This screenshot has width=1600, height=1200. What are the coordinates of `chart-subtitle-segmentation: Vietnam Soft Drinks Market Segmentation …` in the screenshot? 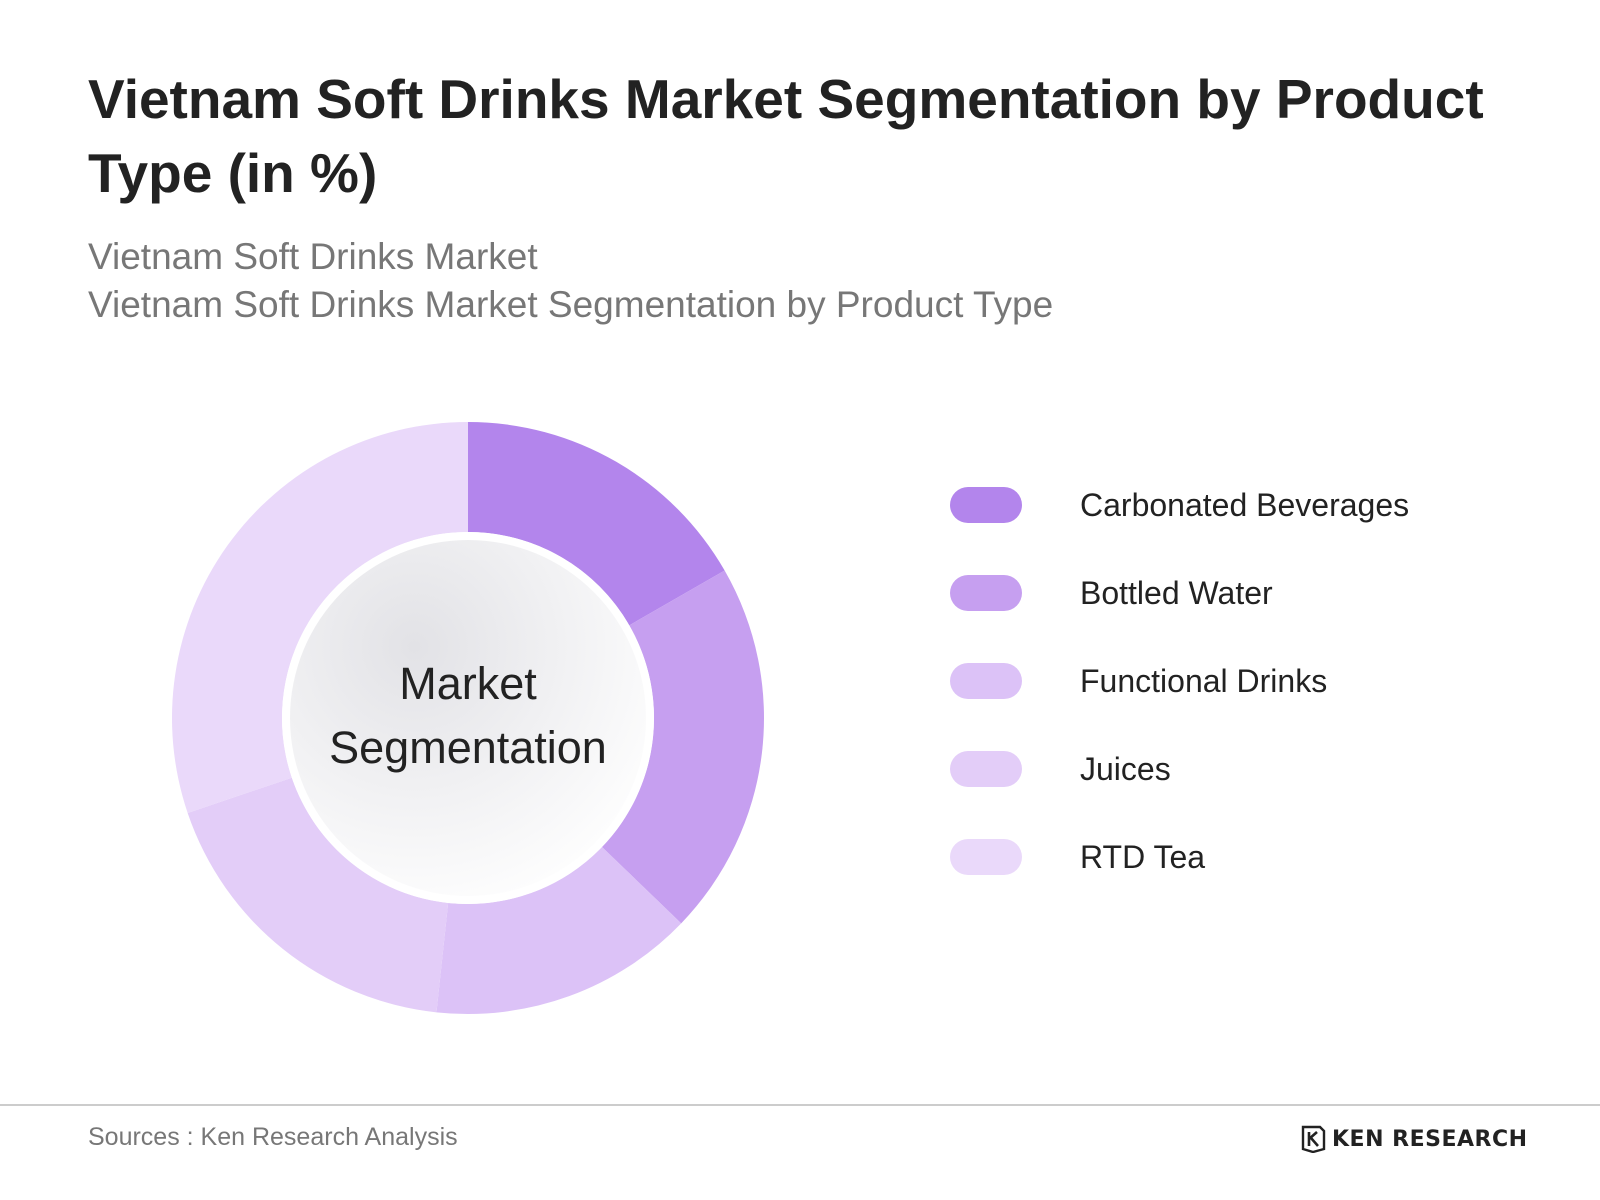 It's located at (571, 304).